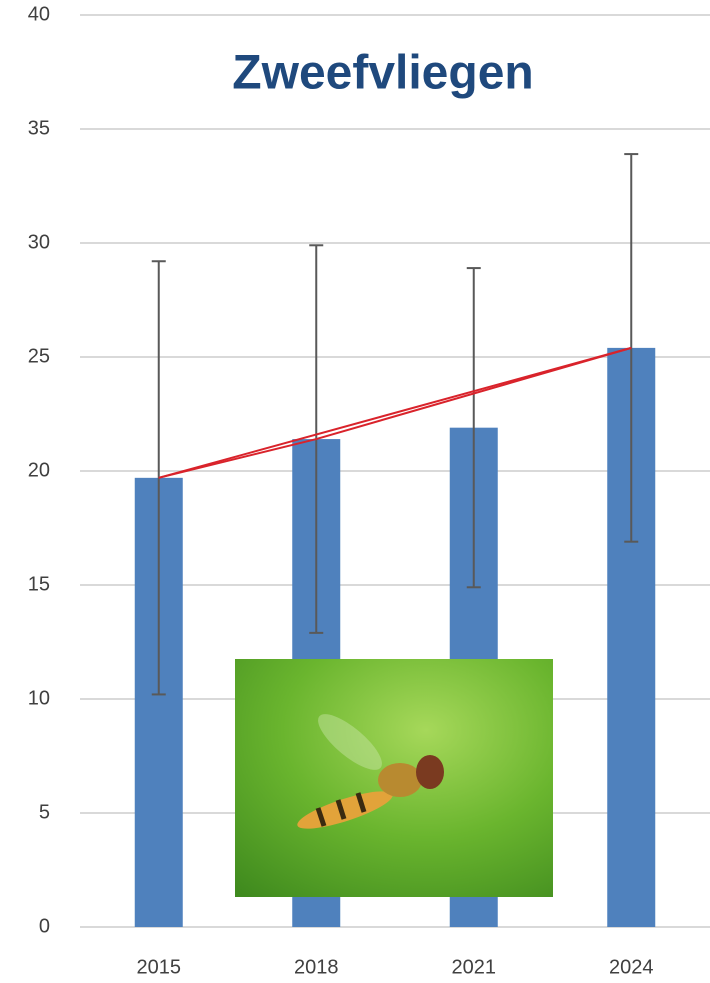 Image resolution: width=710 pixels, height=983 pixels. Describe the element at coordinates (159, 967) in the screenshot. I see `x-tick-label: 2015` at that location.